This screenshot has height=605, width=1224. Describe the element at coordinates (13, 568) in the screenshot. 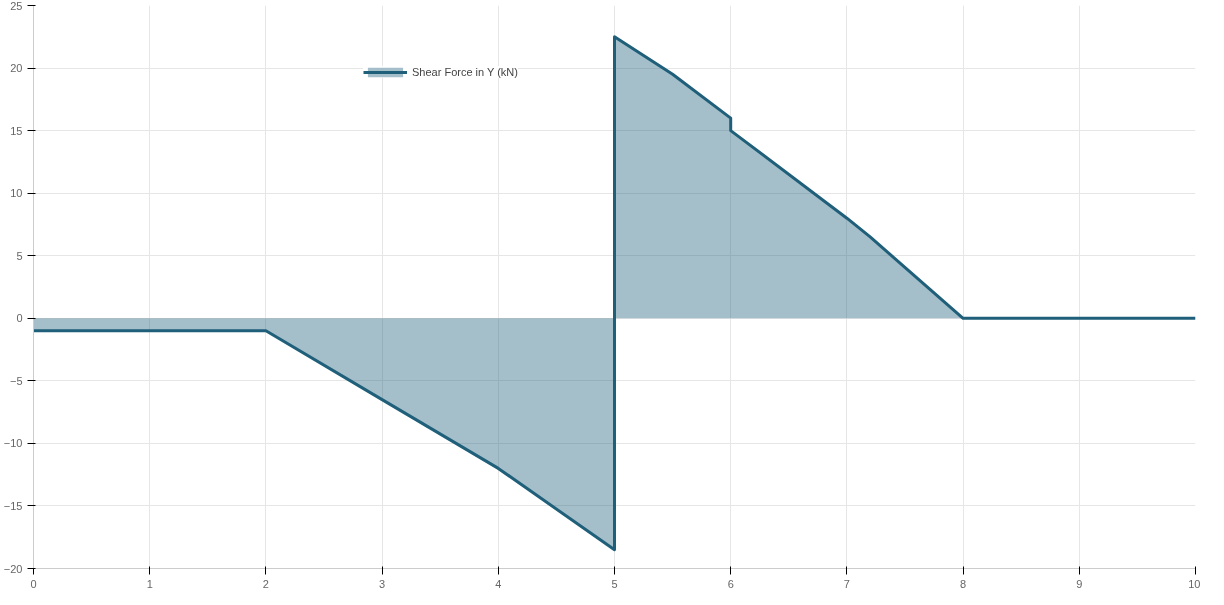

I see `y-tick-label: −20` at that location.